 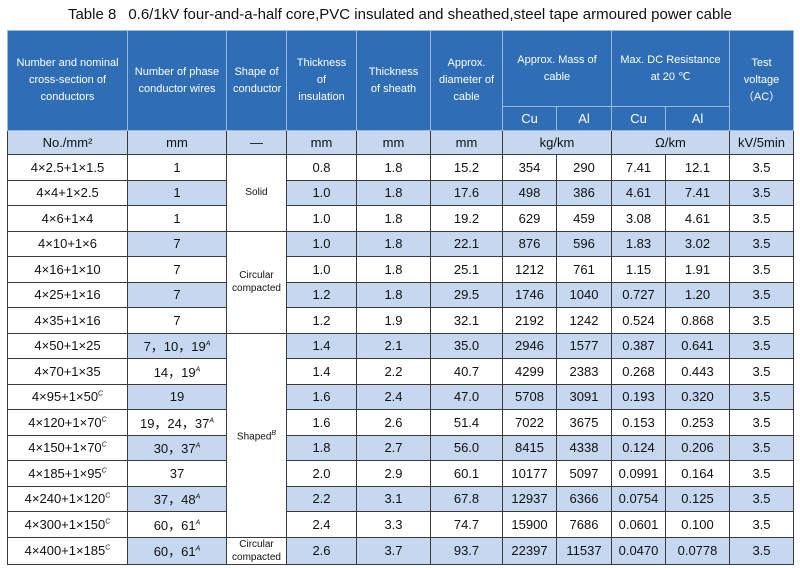 I want to click on shape-cell-text: Solid, so click(x=256, y=193).